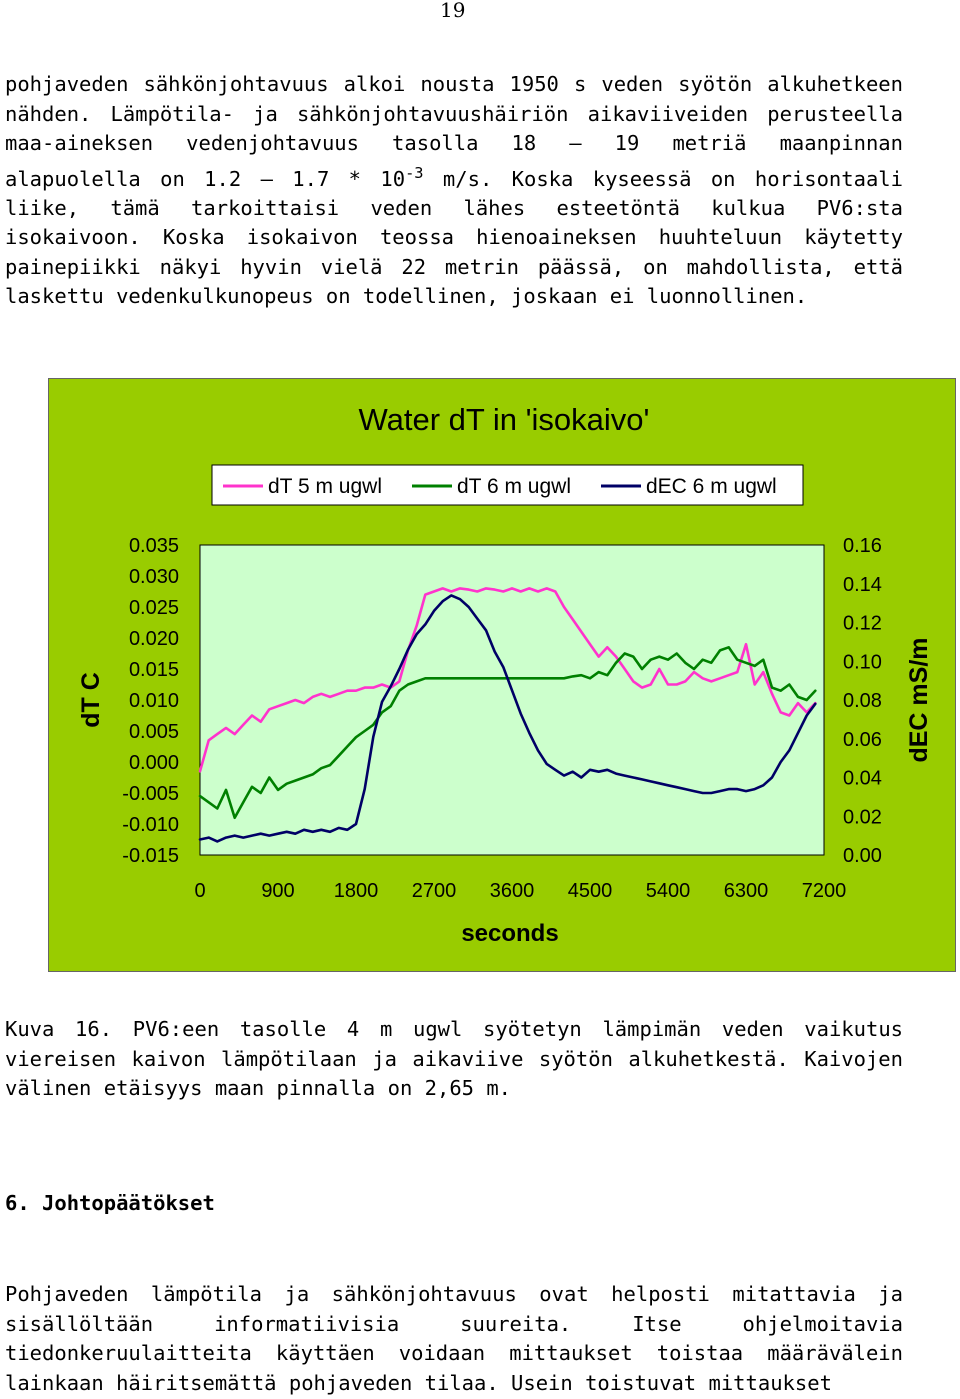  Describe the element at coordinates (862, 624) in the screenshot. I see `right-tick-label: 0.12` at that location.